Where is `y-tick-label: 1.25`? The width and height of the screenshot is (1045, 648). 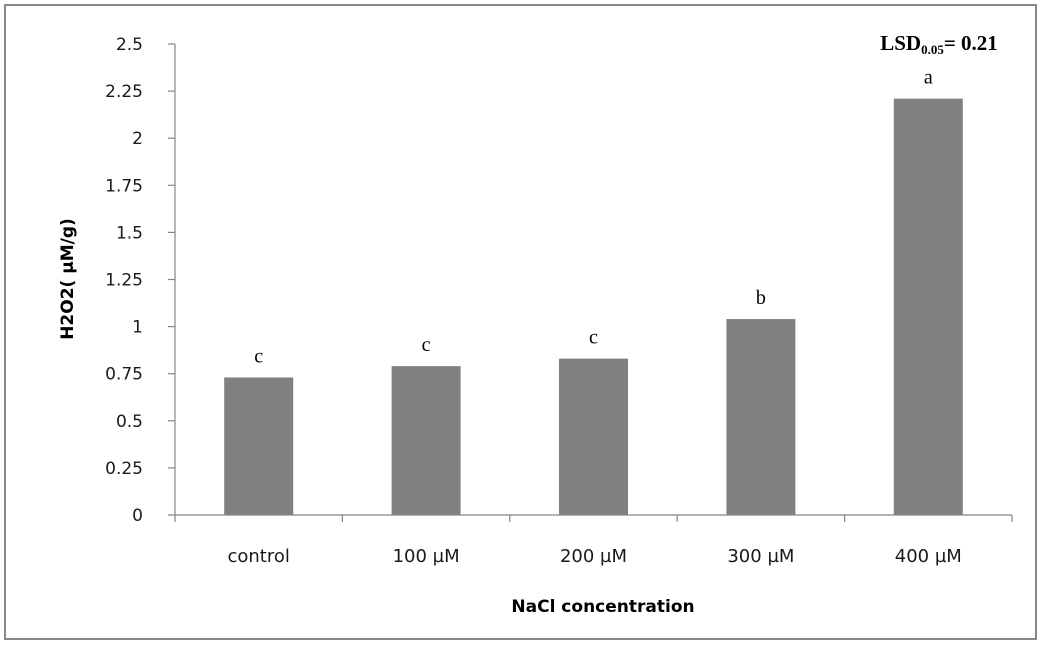 y-tick-label: 1.25 is located at coordinates (124, 281).